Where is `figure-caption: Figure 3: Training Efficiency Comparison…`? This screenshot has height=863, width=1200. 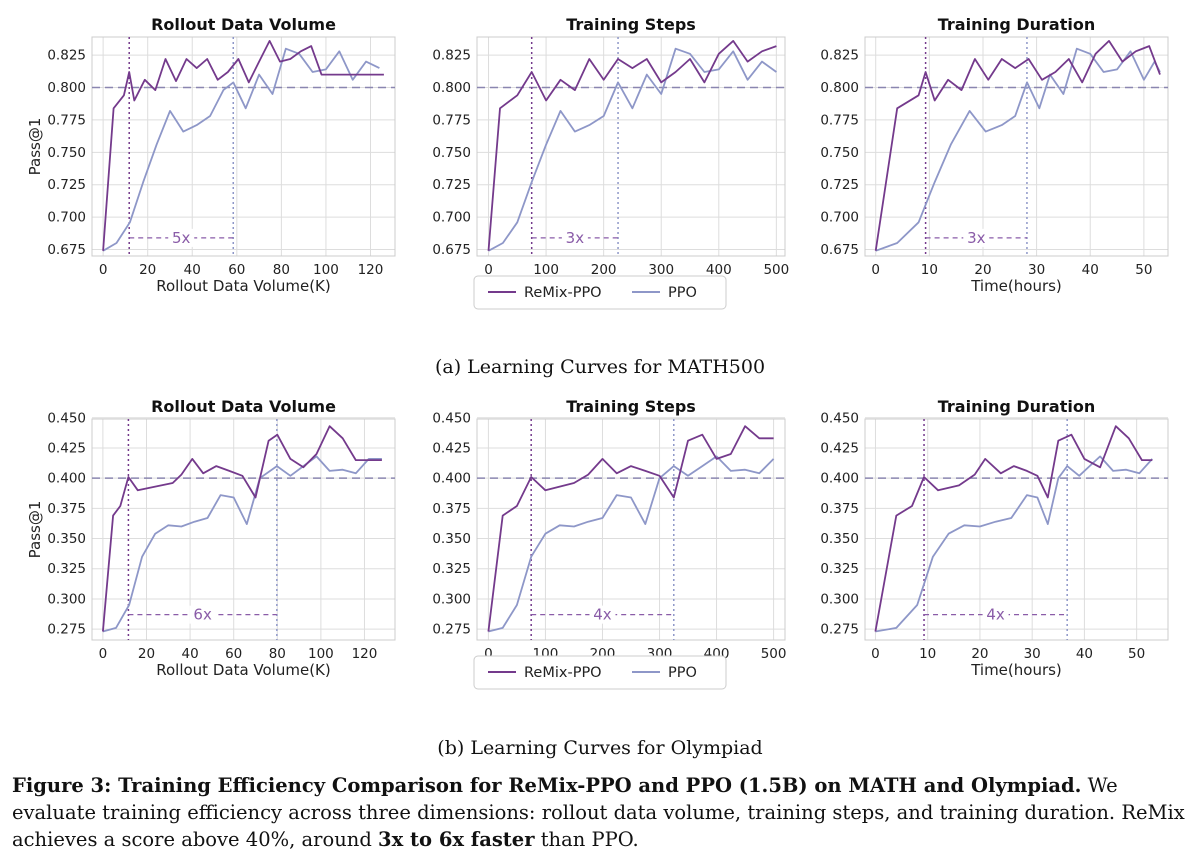 figure-caption: Figure 3: Training Efficiency Comparison… is located at coordinates (602, 812).